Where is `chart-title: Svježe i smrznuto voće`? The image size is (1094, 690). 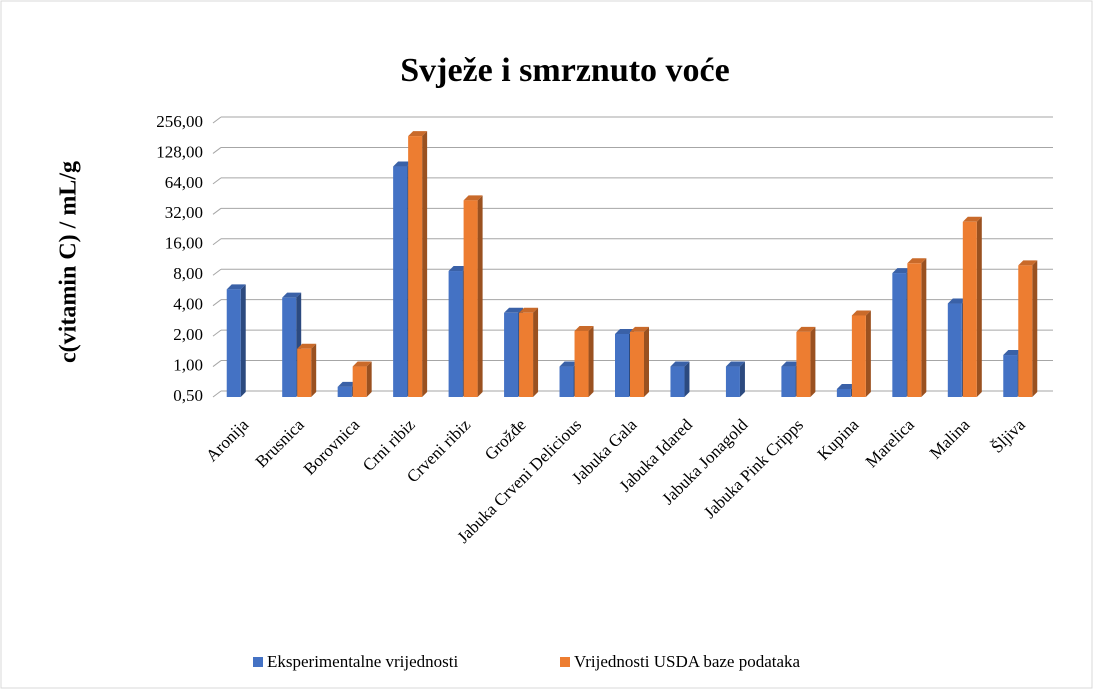 chart-title: Svježe i smrznuto voće is located at coordinates (565, 70).